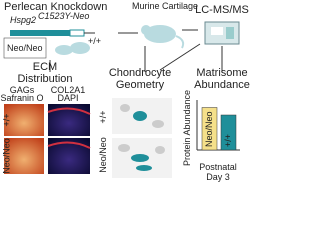  Describe the element at coordinates (163, 37) in the screenshot. I see `mouse-icon` at that location.